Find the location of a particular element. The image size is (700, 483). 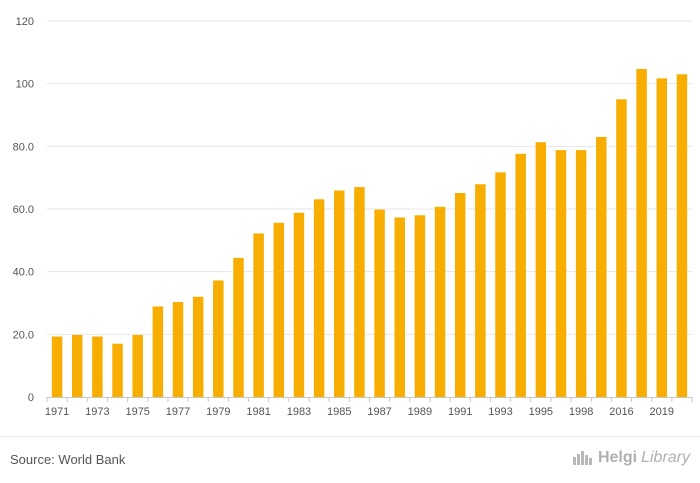

x-tick-label: 1987 is located at coordinates (379, 412).